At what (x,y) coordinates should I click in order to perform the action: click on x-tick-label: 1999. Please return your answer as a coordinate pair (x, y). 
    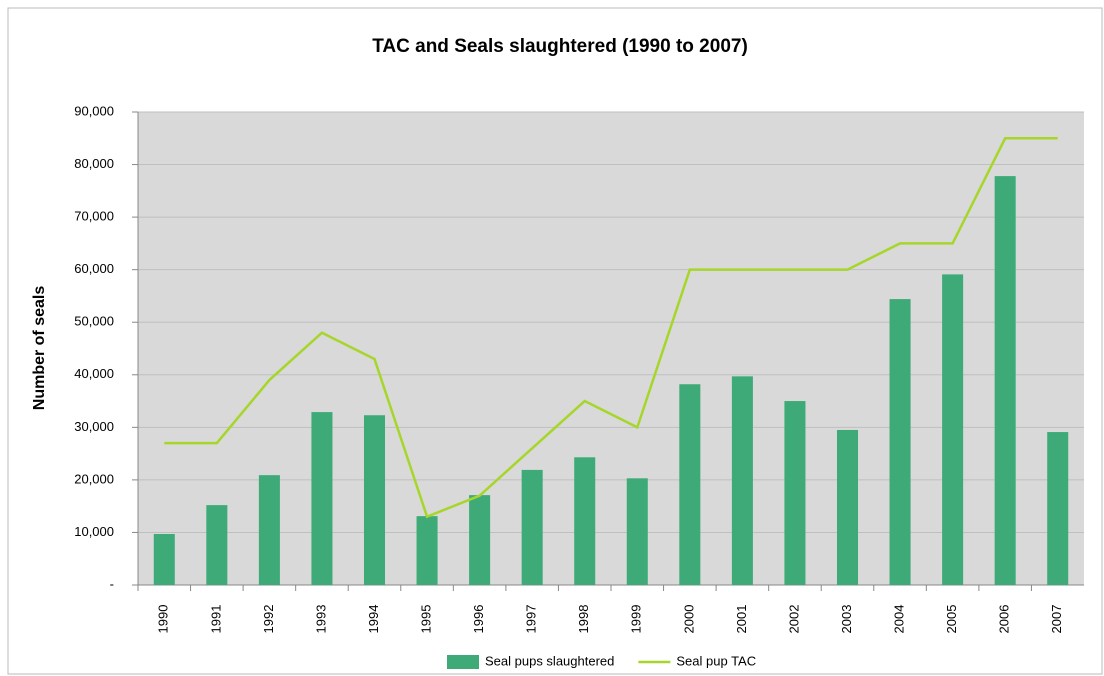
    Looking at the image, I should click on (636, 619).